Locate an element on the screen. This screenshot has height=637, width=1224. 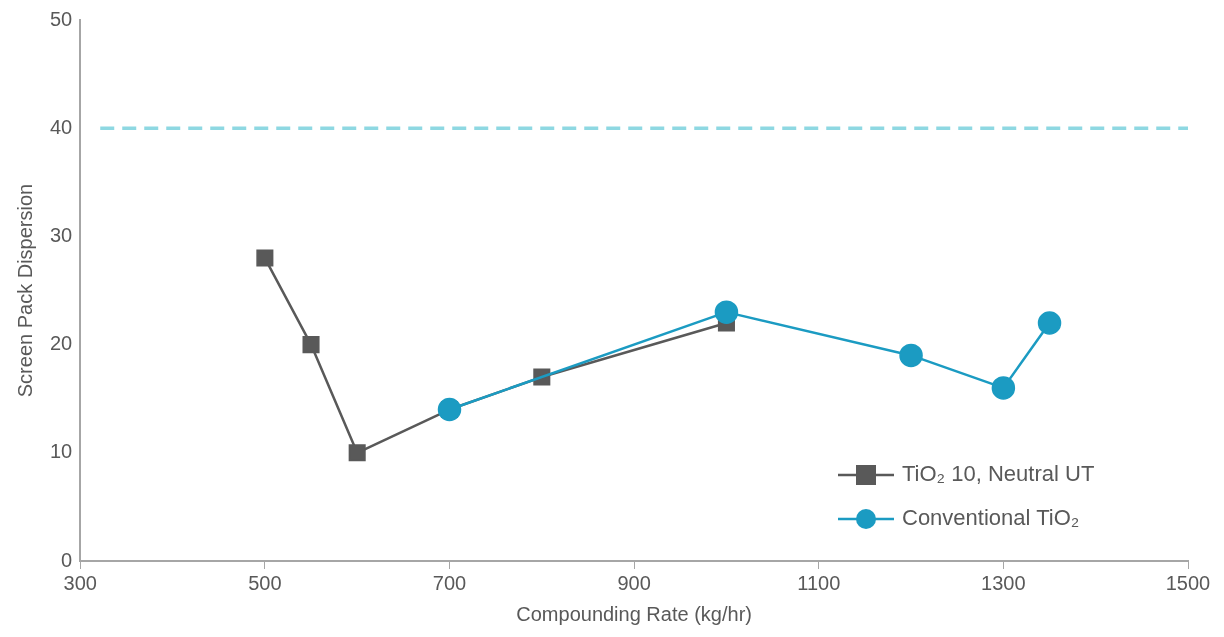
legend-label: Conventional TiO₂ is located at coordinates (991, 518).